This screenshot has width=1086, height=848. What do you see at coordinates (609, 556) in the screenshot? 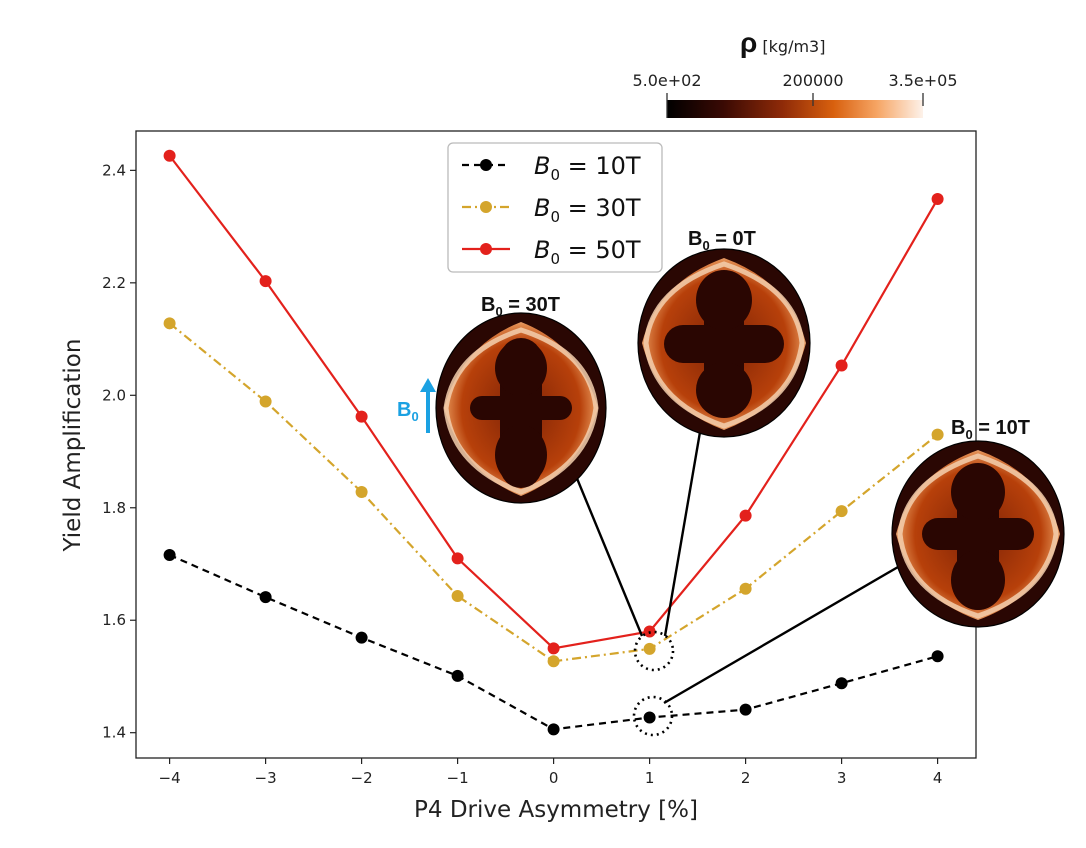
I see `connector-line-30t` at bounding box center [609, 556].